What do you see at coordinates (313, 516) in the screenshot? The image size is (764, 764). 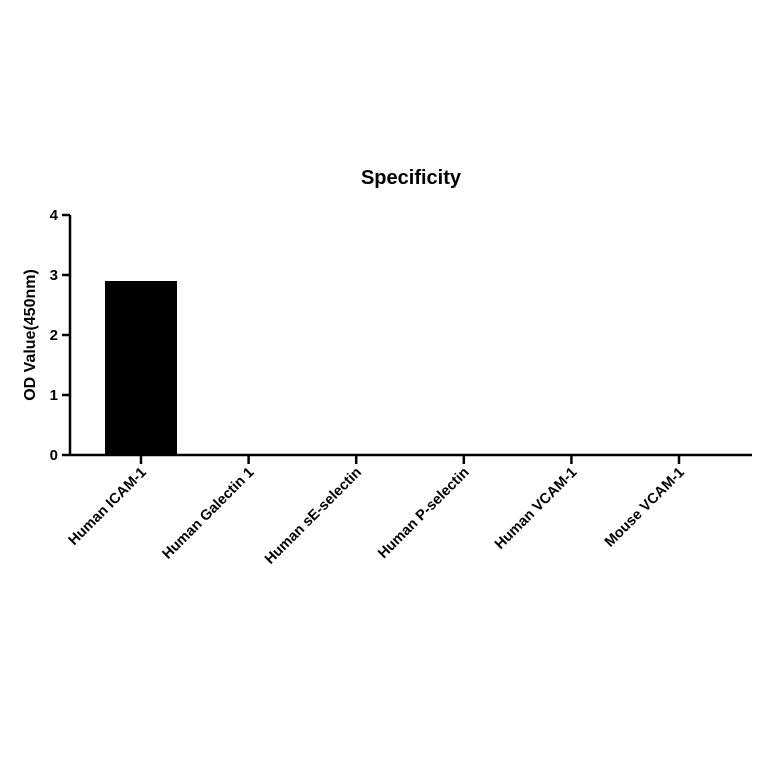 I see `x-tick-label: Human sE-selectin` at bounding box center [313, 516].